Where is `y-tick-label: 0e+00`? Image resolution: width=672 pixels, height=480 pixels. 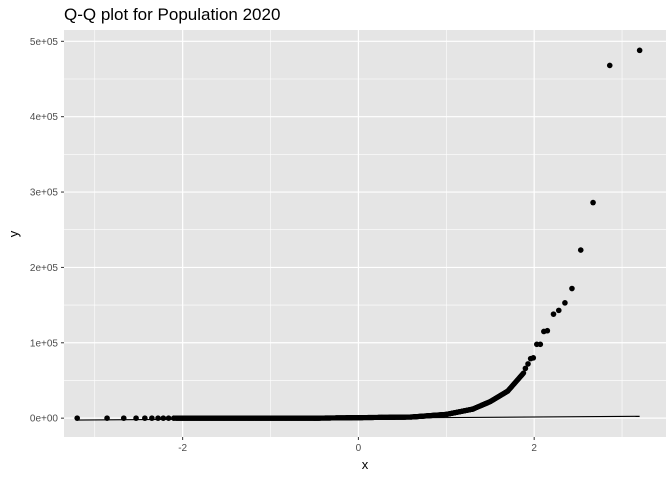 y-tick-label: 0e+00 is located at coordinates (44, 419).